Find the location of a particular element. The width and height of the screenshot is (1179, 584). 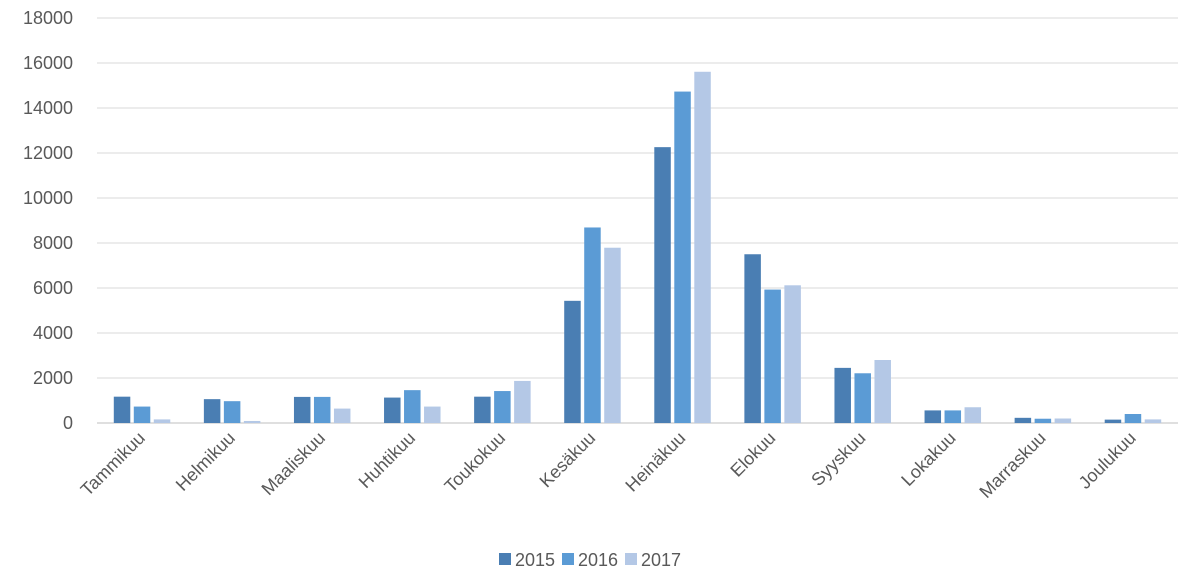

bar-2015-tammikuu is located at coordinates (122, 409).